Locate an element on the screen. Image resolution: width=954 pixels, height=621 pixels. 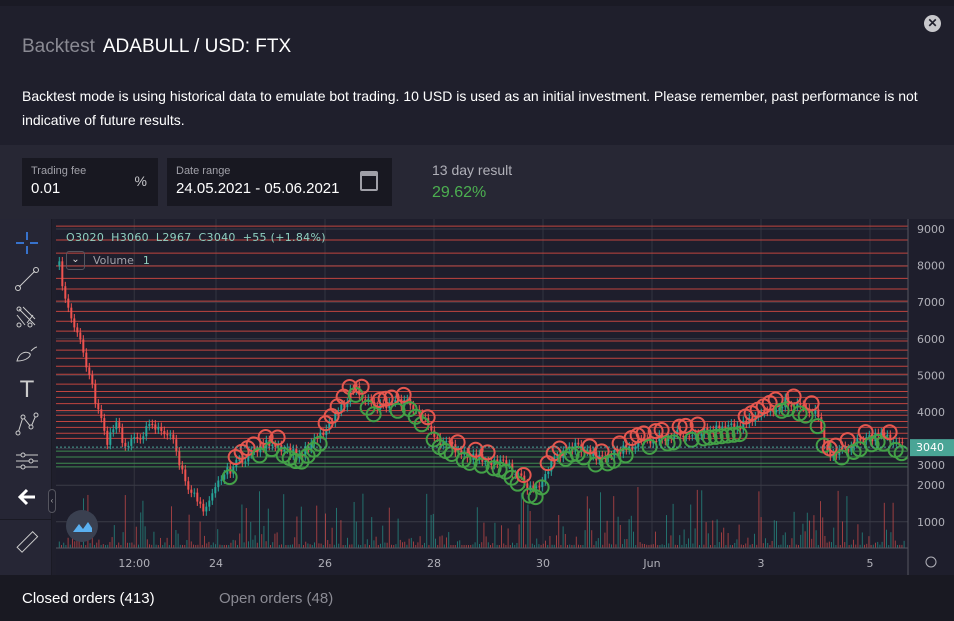
date-range-value: 24.05.2021 - 05.06.2021 is located at coordinates (258, 188).